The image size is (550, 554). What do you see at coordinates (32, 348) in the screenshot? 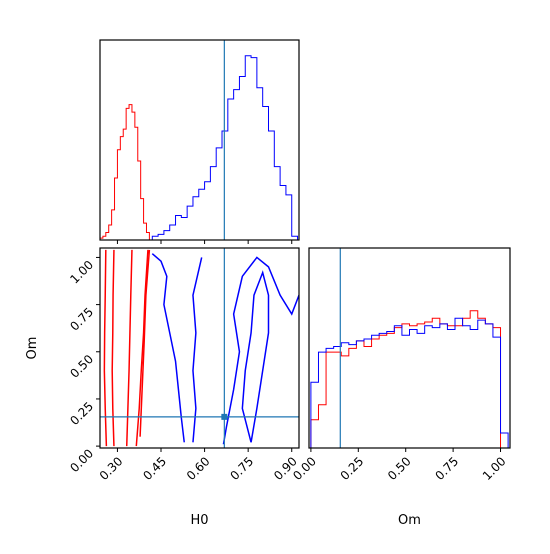
I see `y-axis-label-om: Om` at bounding box center [32, 348].